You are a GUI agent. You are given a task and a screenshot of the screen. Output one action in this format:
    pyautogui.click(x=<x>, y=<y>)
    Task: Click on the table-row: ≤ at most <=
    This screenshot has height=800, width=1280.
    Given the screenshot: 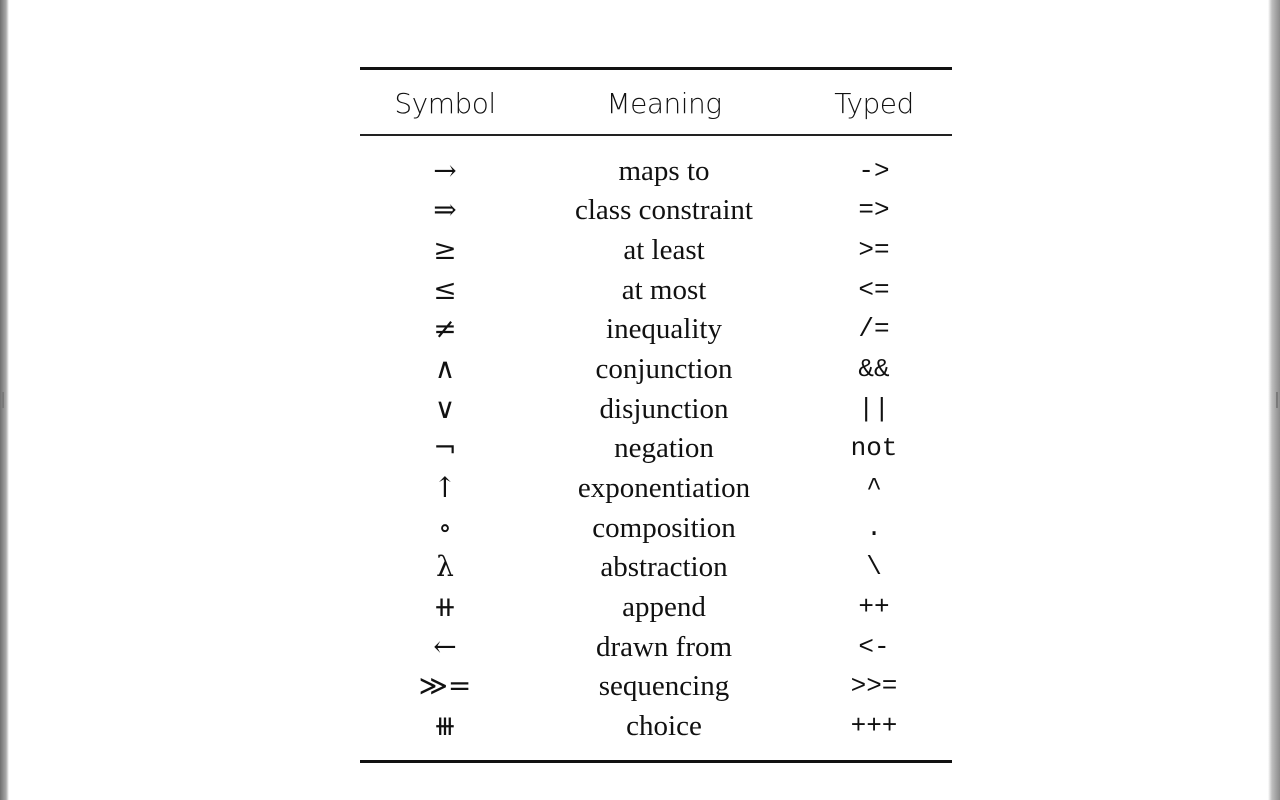 What is the action you would take?
    pyautogui.click(x=656, y=292)
    